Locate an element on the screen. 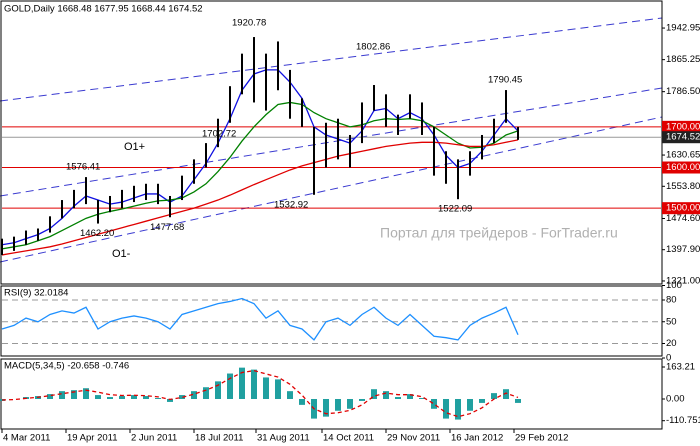 The height and width of the screenshot is (446, 700). x-tick-label: 14 Oct 2011 is located at coordinates (348, 438).